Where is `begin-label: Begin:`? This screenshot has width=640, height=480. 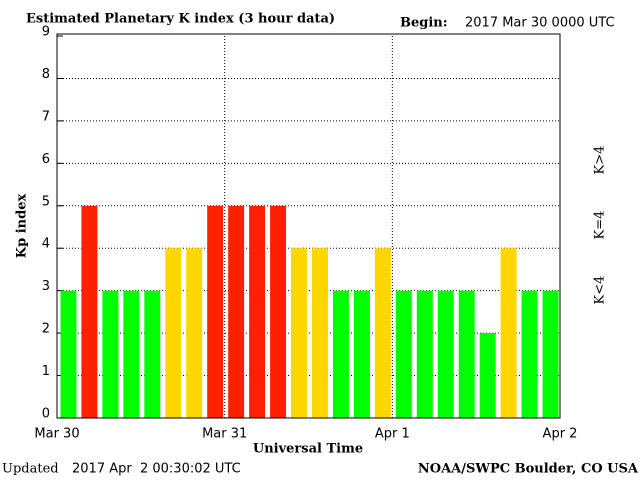
begin-label: Begin: is located at coordinates (424, 23).